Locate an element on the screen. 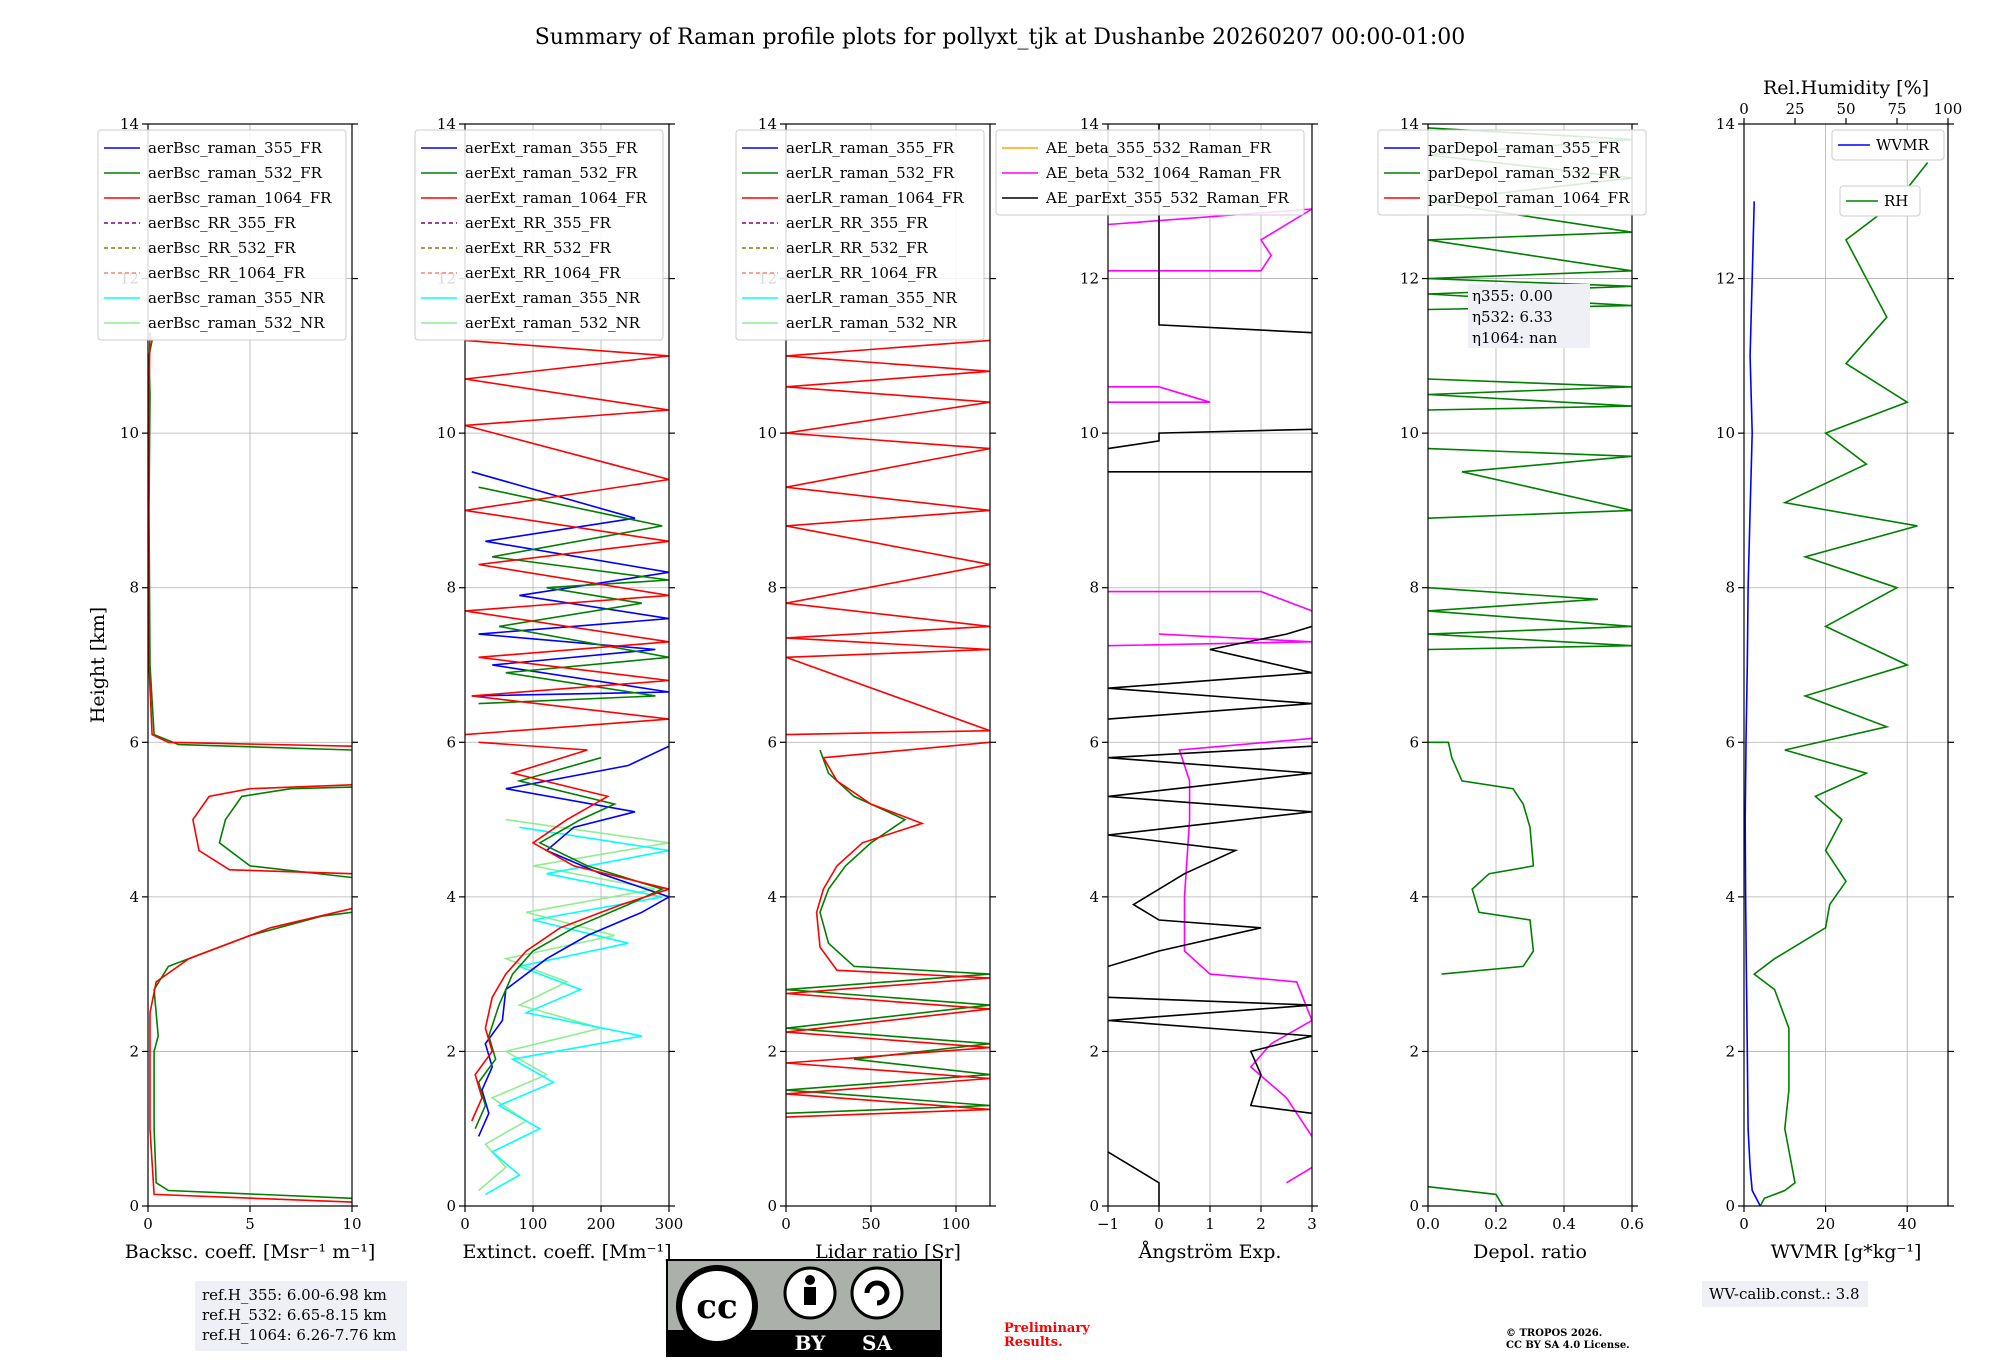 This screenshot has height=1364, width=2000. legend-entry: aerExt_raman_1064_FR is located at coordinates (556, 198).